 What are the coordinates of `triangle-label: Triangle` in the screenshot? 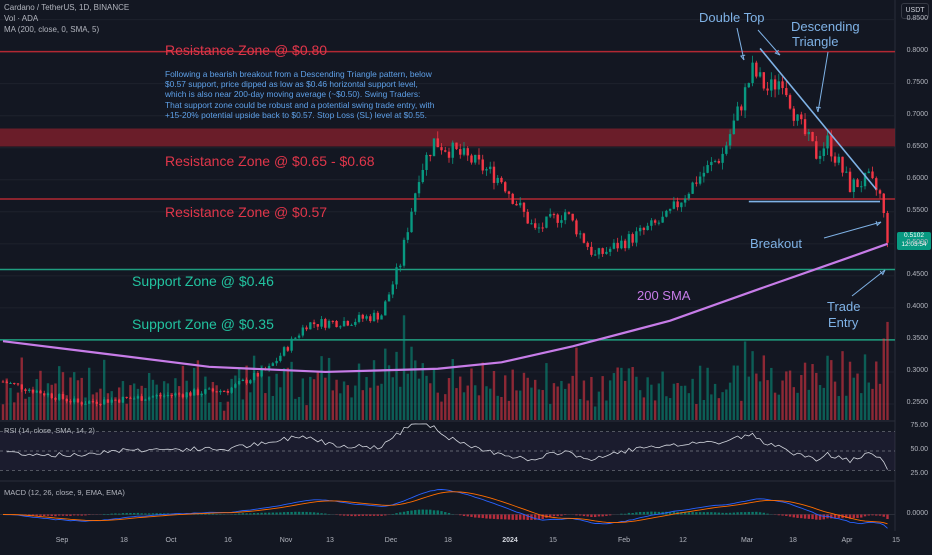 It's located at (815, 41).